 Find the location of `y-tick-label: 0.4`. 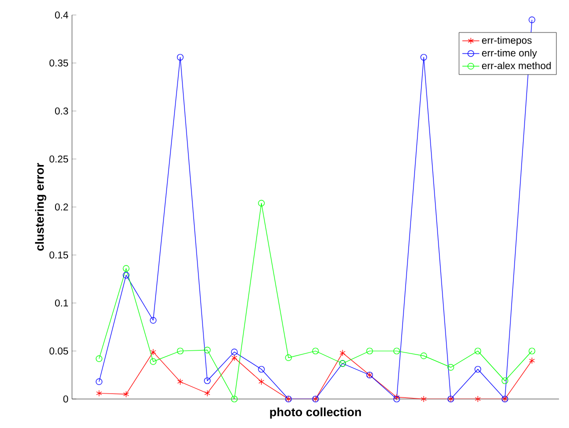

y-tick-label: 0.4 is located at coordinates (61, 15).